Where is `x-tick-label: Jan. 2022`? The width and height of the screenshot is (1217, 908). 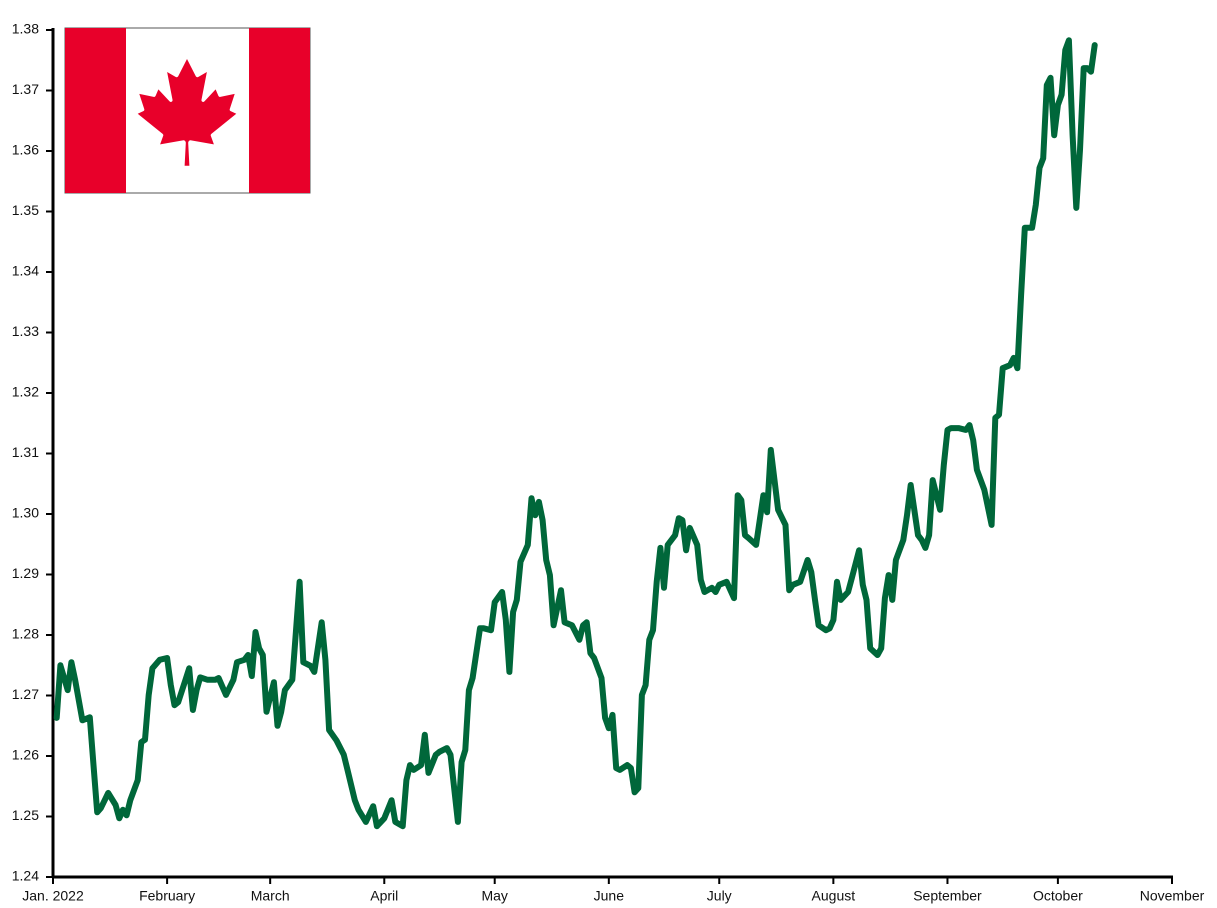
x-tick-label: Jan. 2022 is located at coordinates (53, 896).